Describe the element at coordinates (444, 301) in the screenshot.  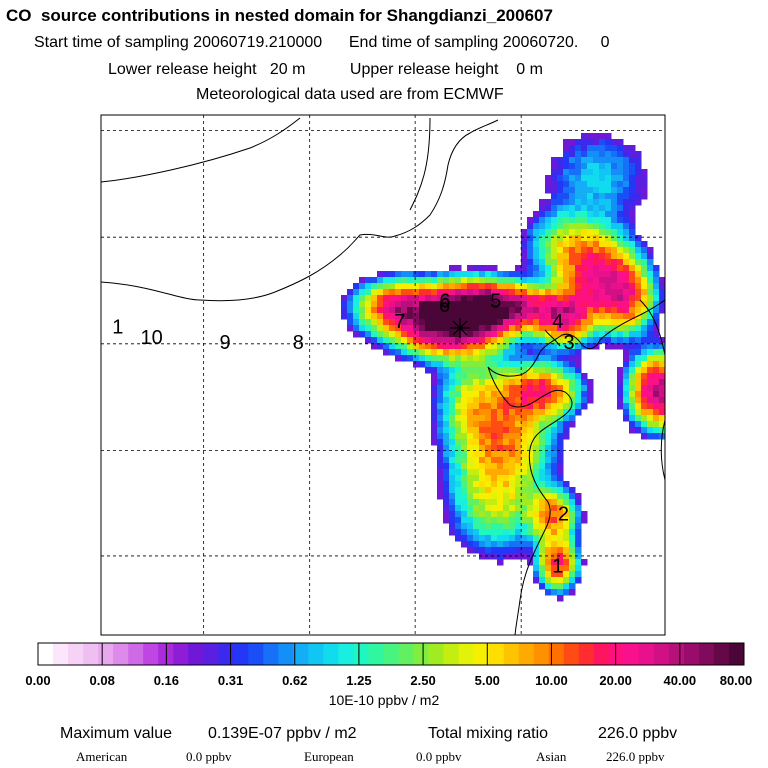
I see `contour-label: 6` at that location.